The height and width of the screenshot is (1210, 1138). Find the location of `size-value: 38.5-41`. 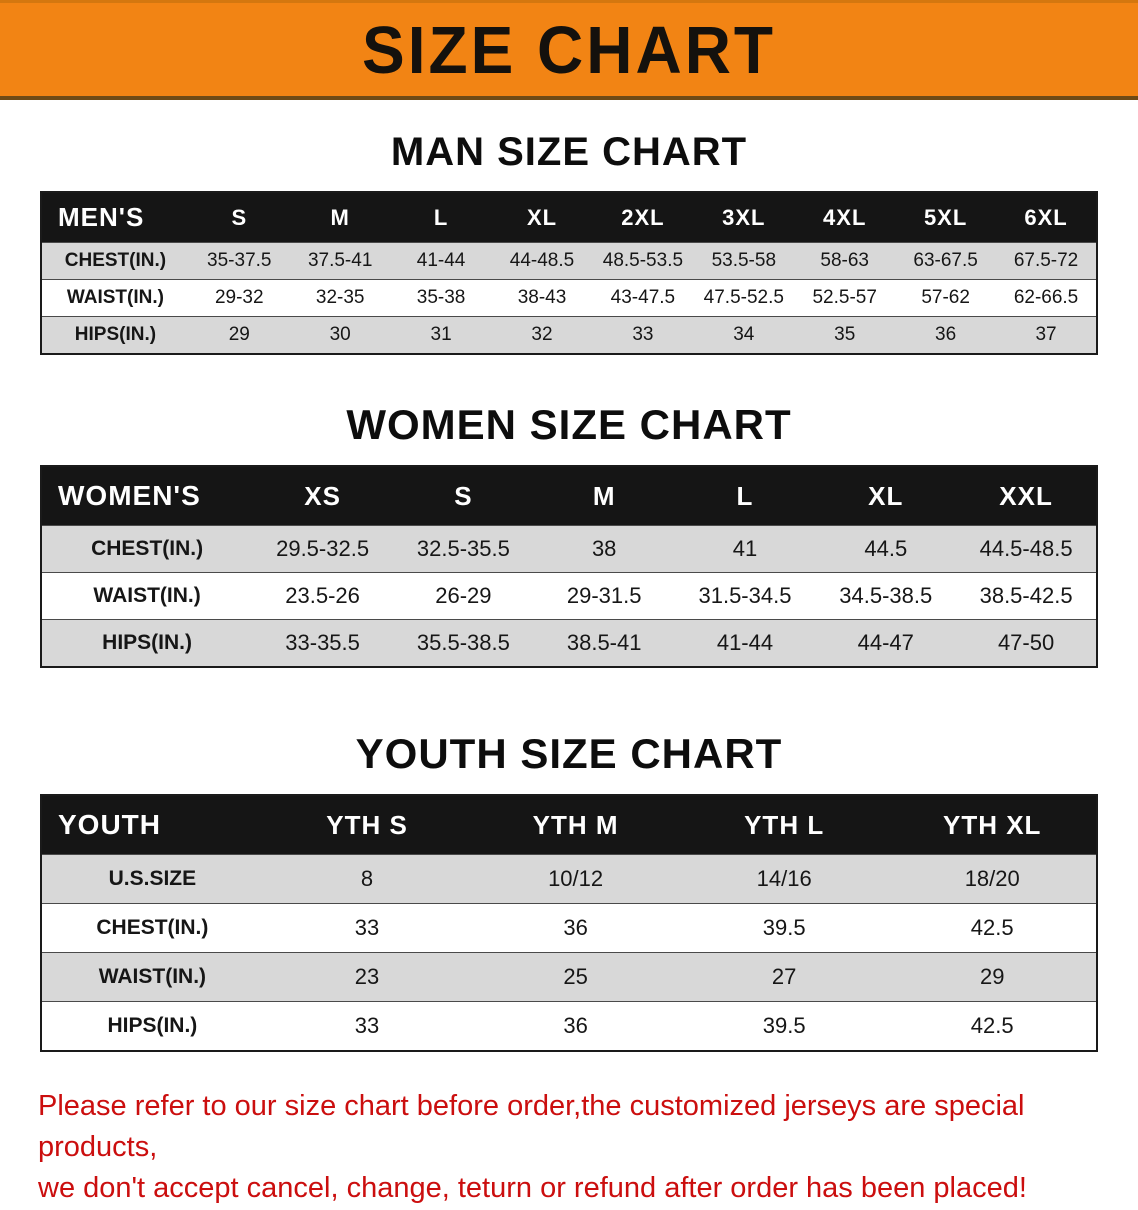

size-value: 38.5-41 is located at coordinates (604, 642).